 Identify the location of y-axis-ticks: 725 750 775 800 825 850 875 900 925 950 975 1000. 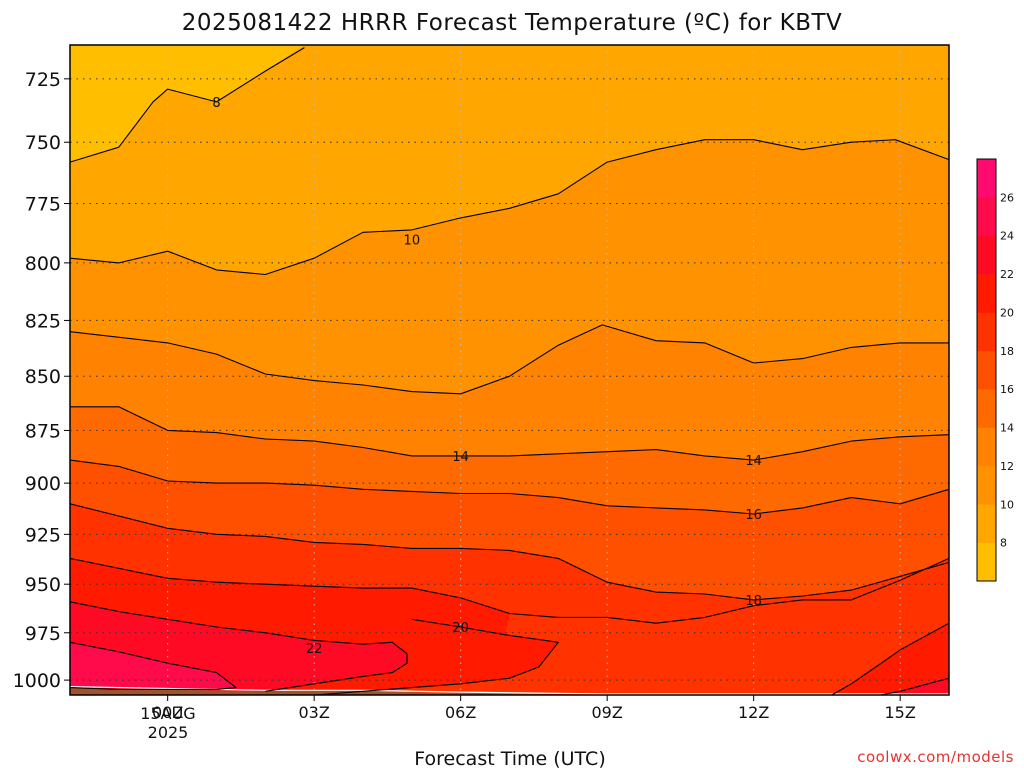
(41, 380).